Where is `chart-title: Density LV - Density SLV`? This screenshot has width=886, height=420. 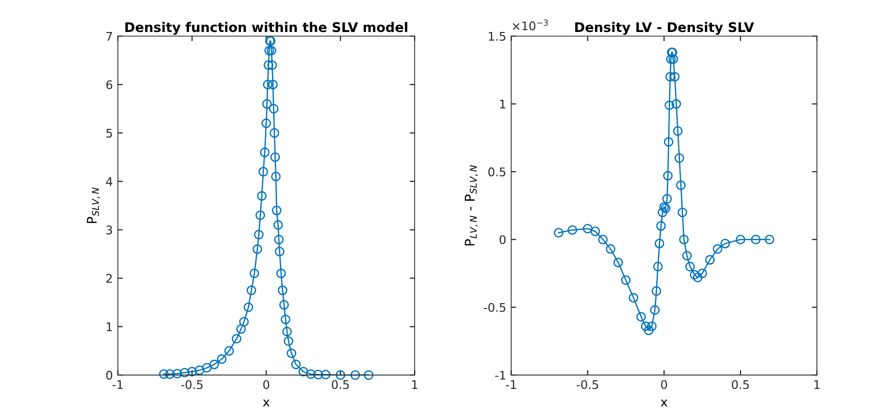 chart-title: Density LV - Density SLV is located at coordinates (664, 28).